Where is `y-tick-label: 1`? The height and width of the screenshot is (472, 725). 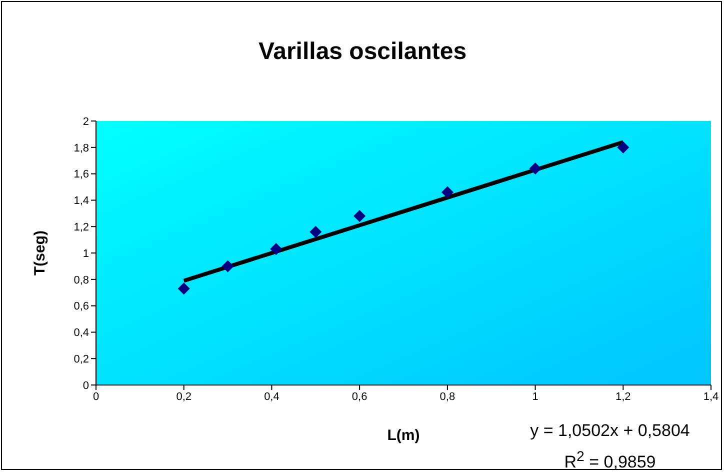 y-tick-label: 1 is located at coordinates (85, 254).